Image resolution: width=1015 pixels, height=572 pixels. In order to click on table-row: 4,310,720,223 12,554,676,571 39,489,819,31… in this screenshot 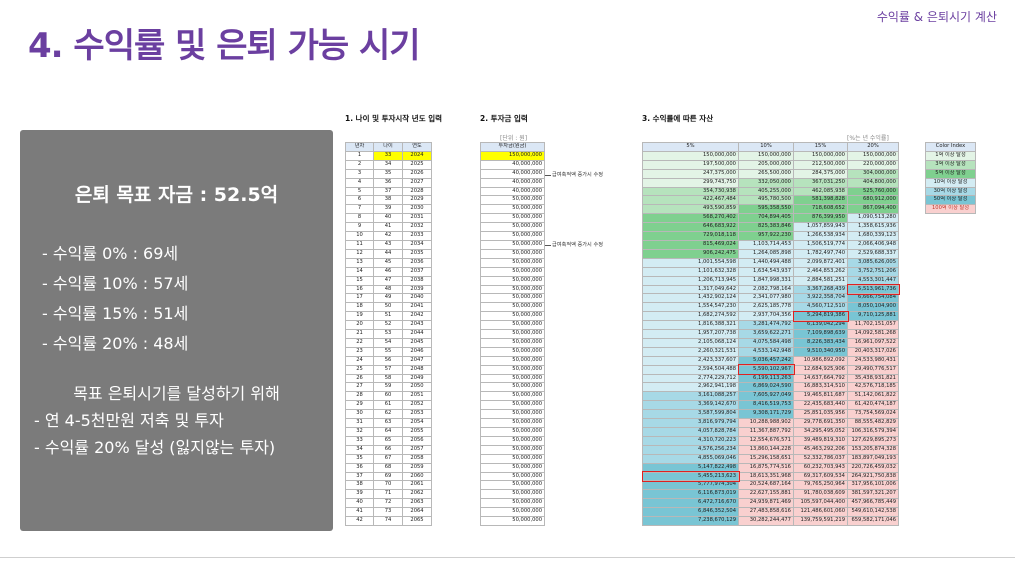, I will do `click(770, 440)`.